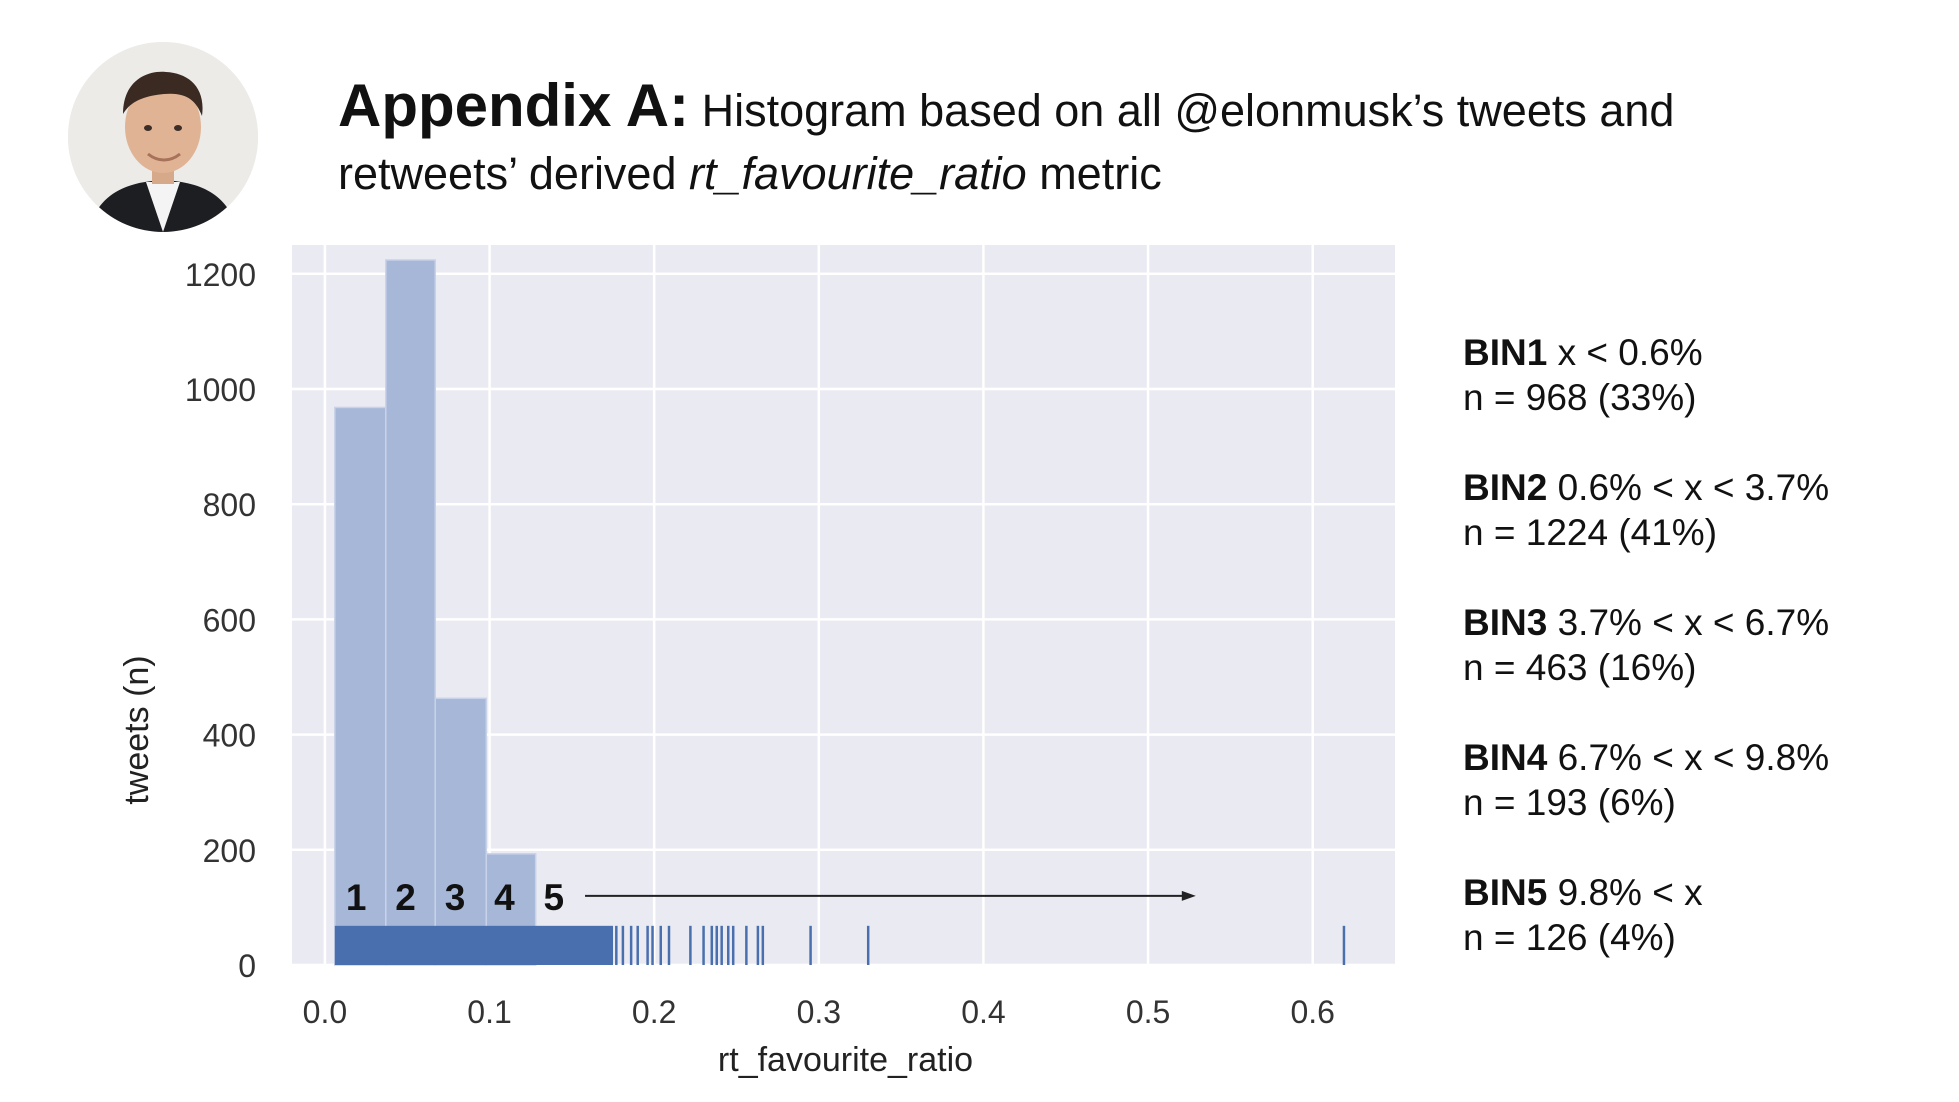  What do you see at coordinates (1688, 622) in the screenshot?
I see `legend-bin-range: 3.7% < x < 6.7%` at bounding box center [1688, 622].